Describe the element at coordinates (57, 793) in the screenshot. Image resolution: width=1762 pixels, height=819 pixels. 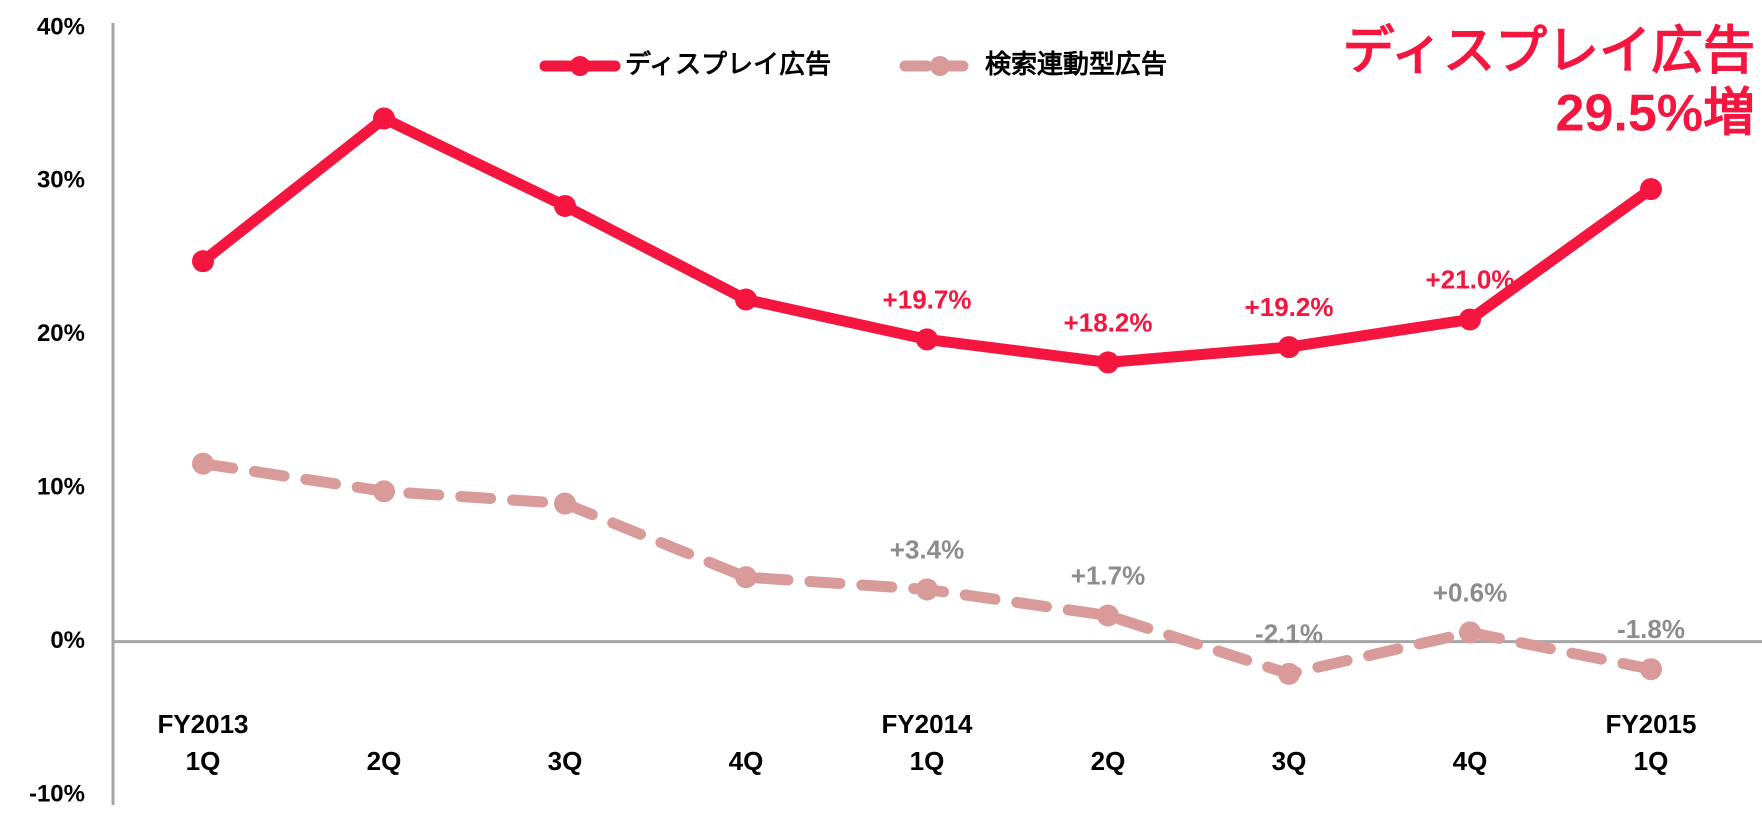
I see `y-tick-label: -10%` at that location.